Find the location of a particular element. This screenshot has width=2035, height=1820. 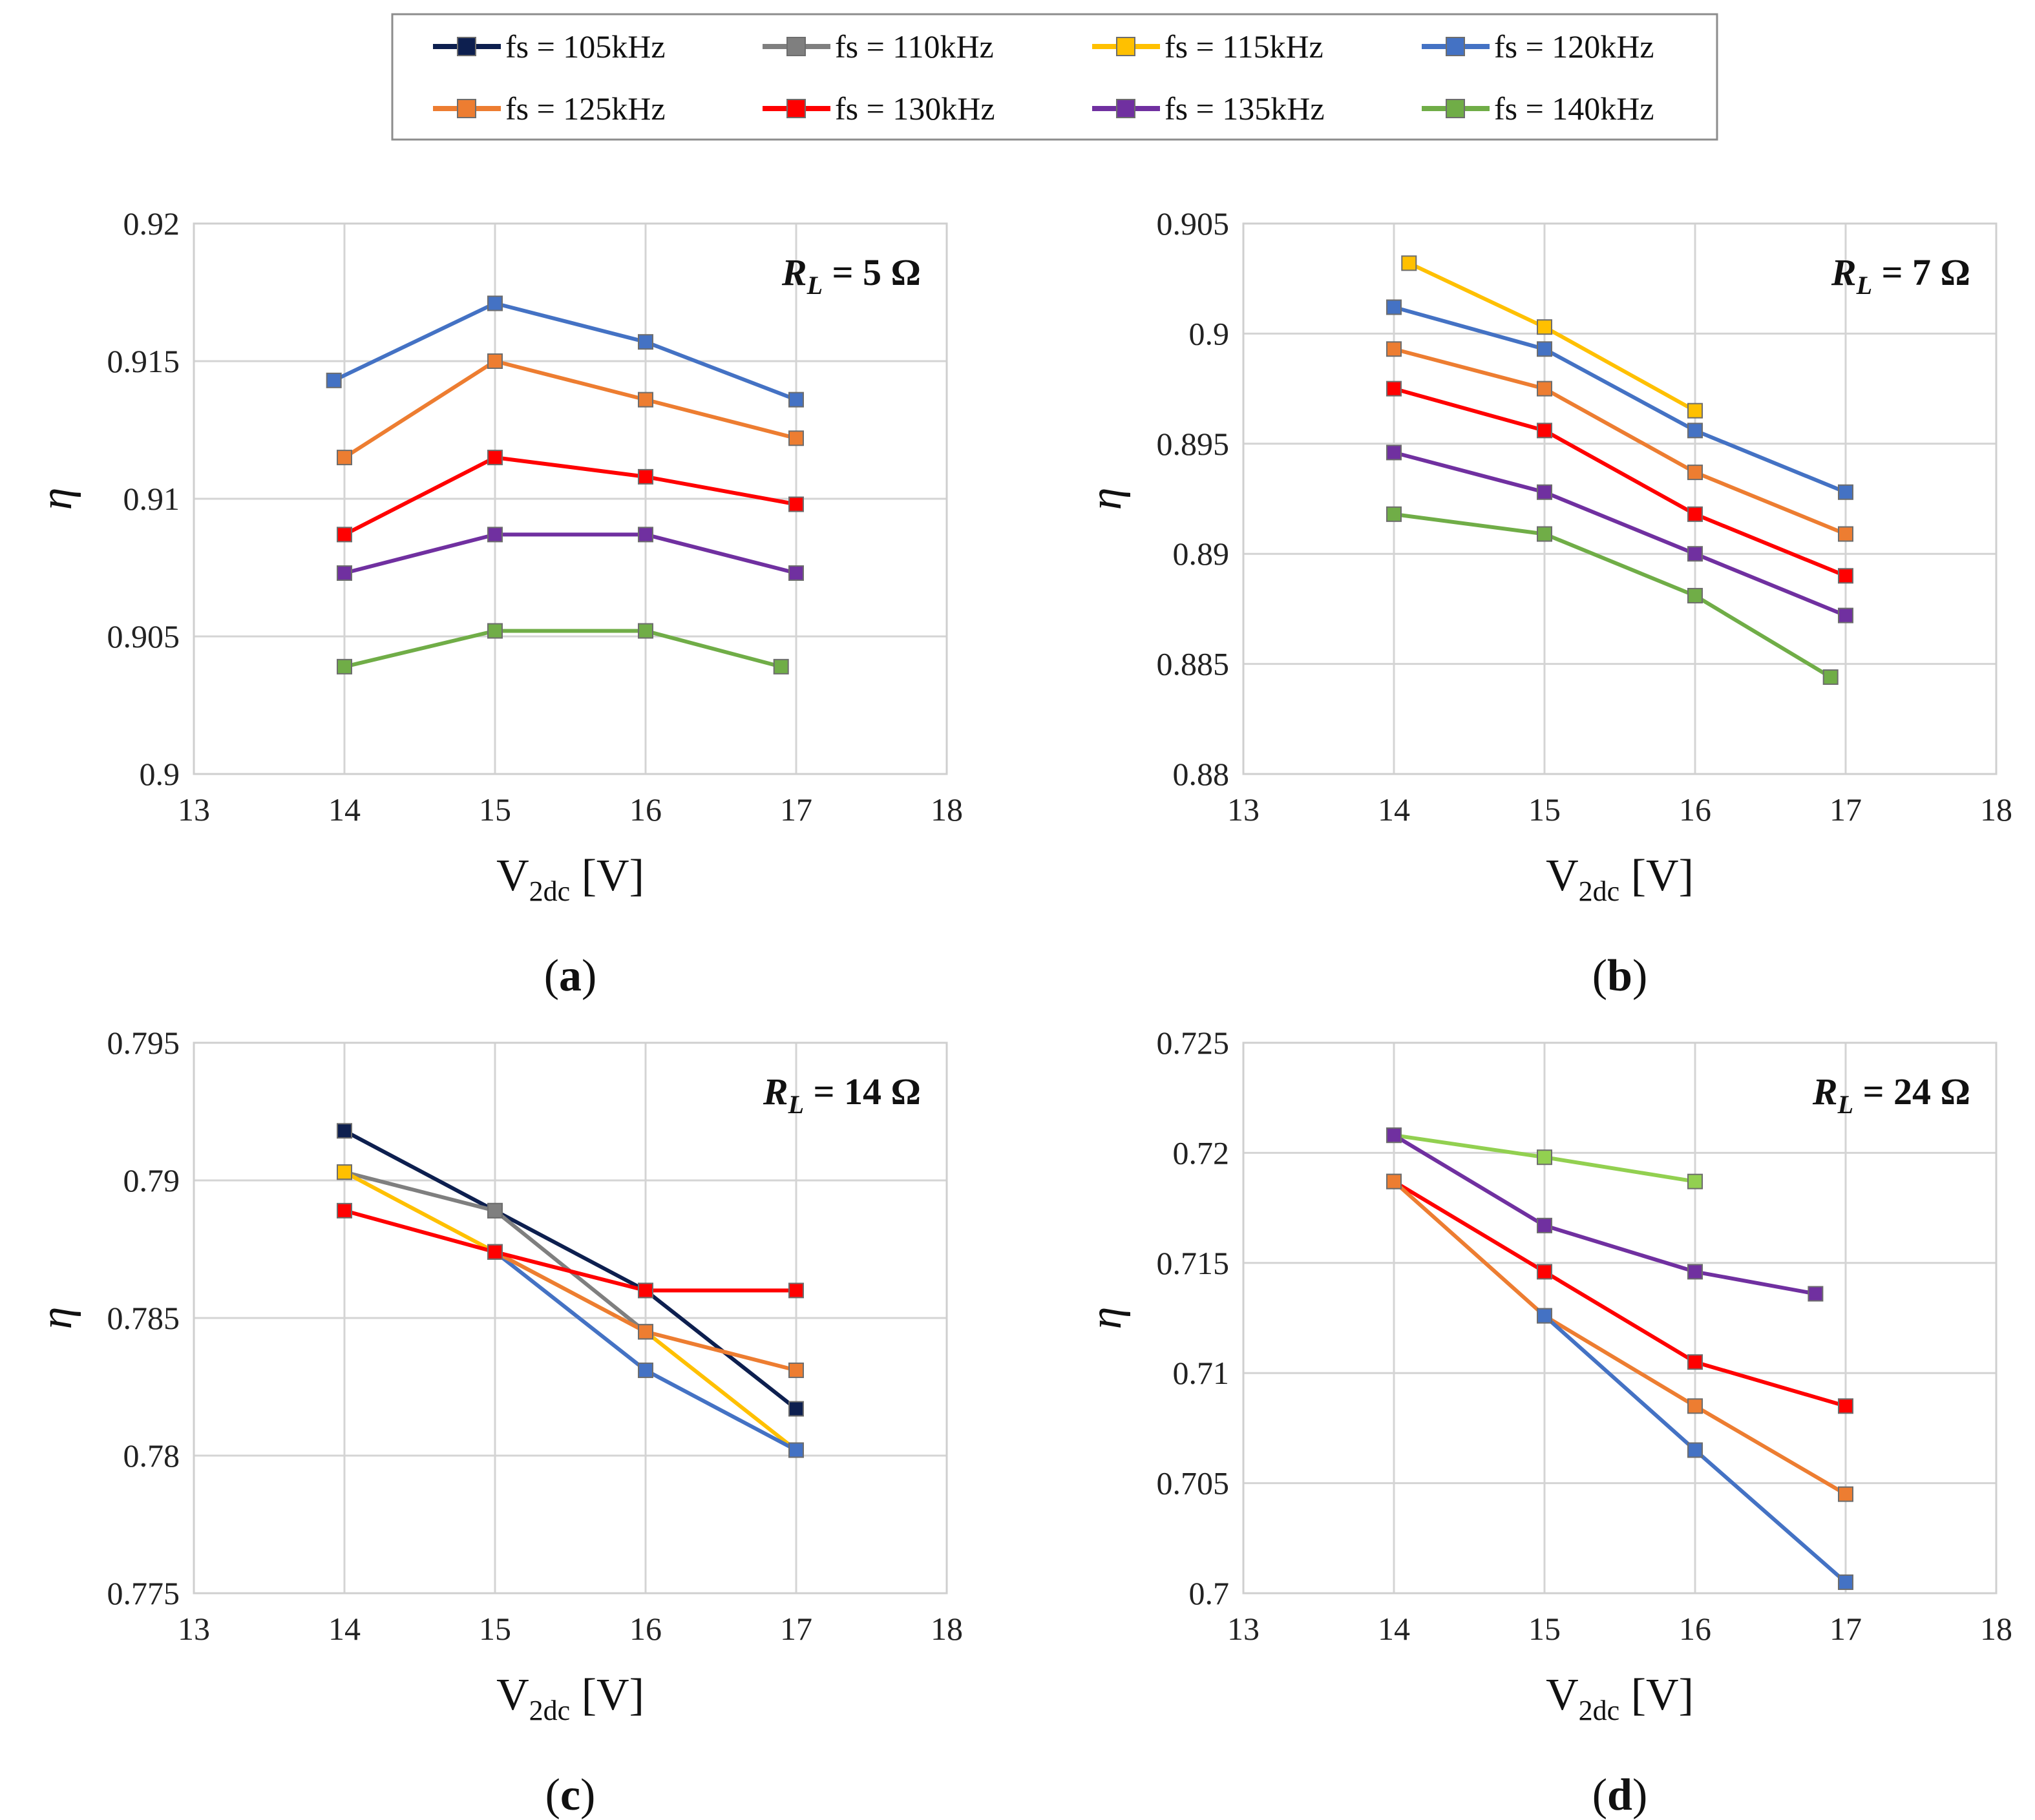

y-tick-label: 0.895 is located at coordinates (1193, 444).